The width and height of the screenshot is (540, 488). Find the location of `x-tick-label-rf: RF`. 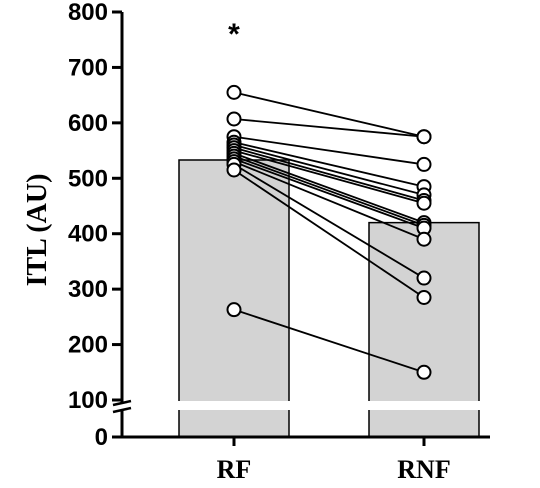

x-tick-label-rf: RF is located at coordinates (234, 469).